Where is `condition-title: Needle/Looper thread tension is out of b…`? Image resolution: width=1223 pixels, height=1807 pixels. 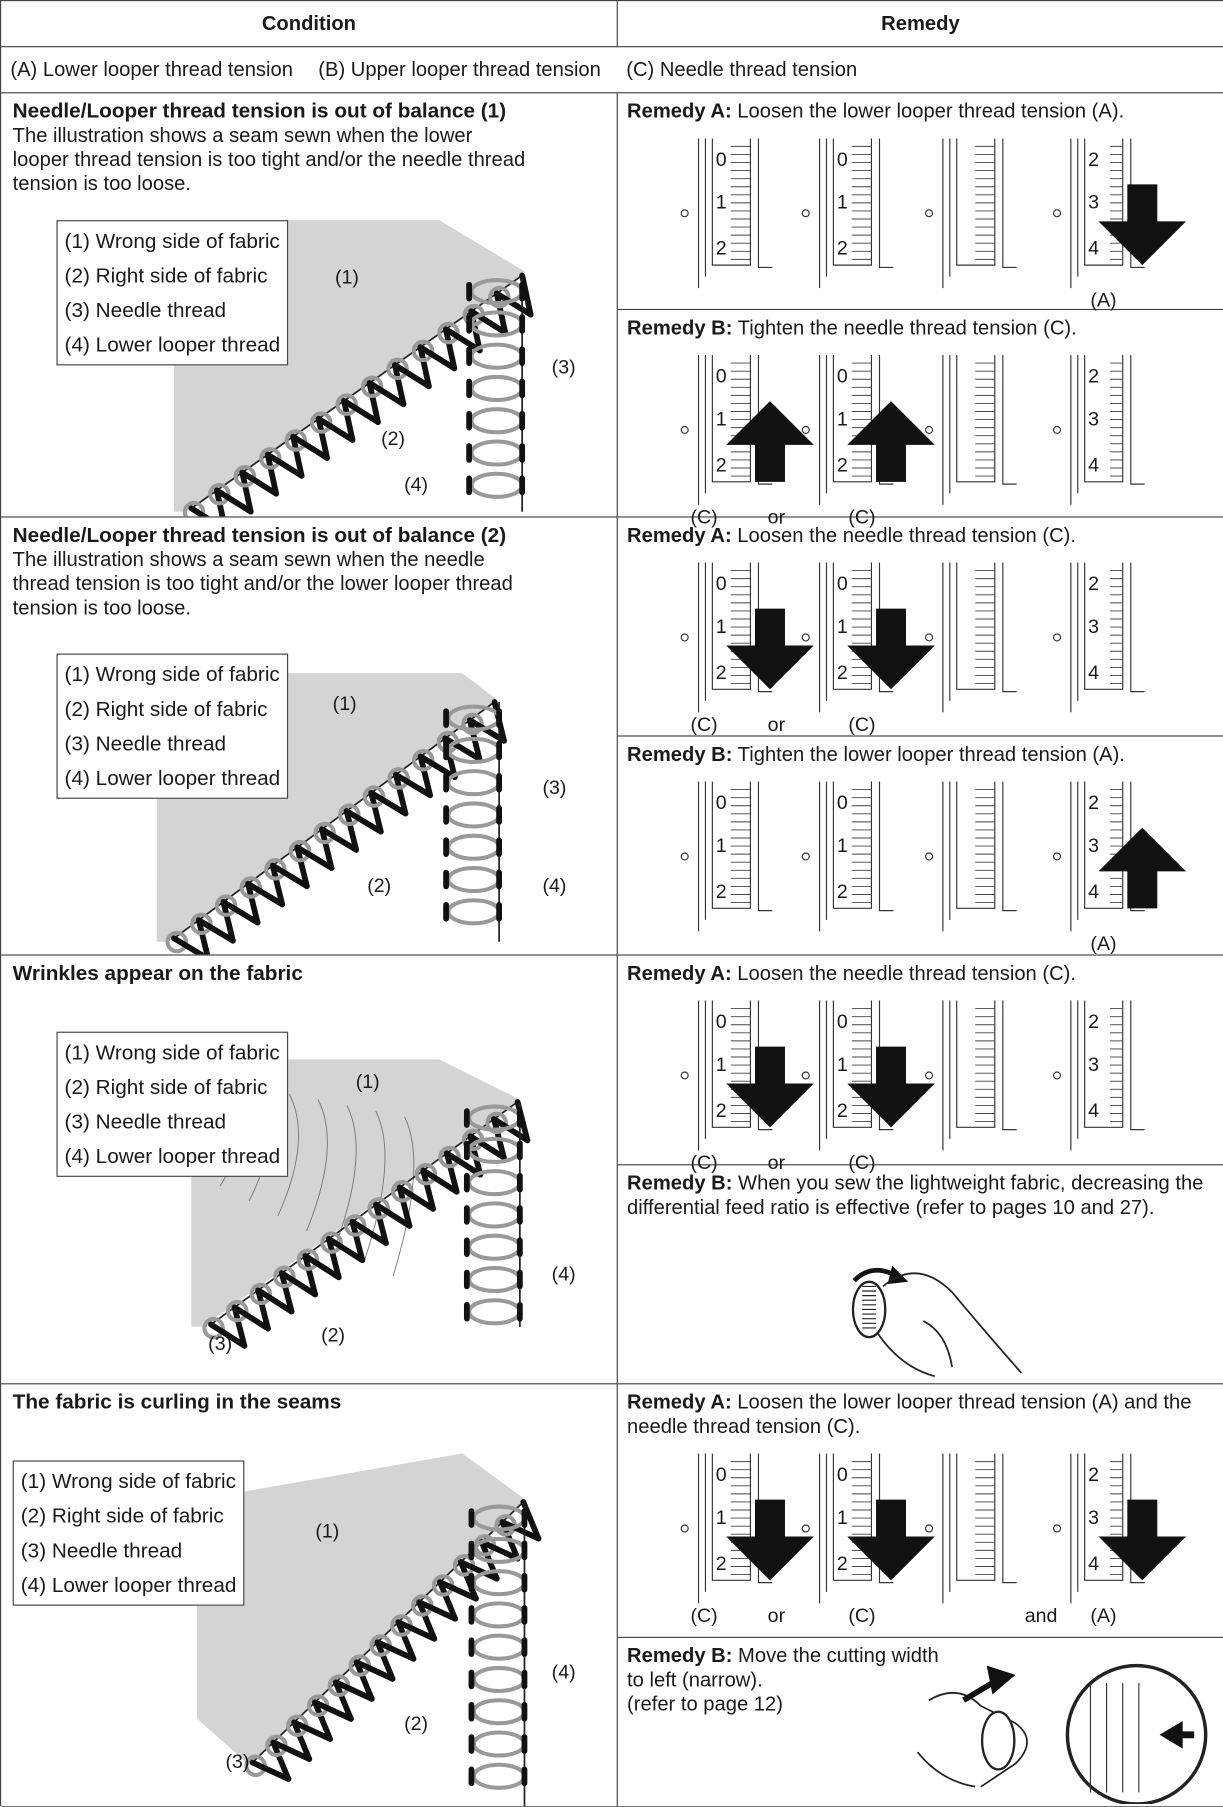 condition-title: Needle/Looper thread tension is out of b… is located at coordinates (259, 535).